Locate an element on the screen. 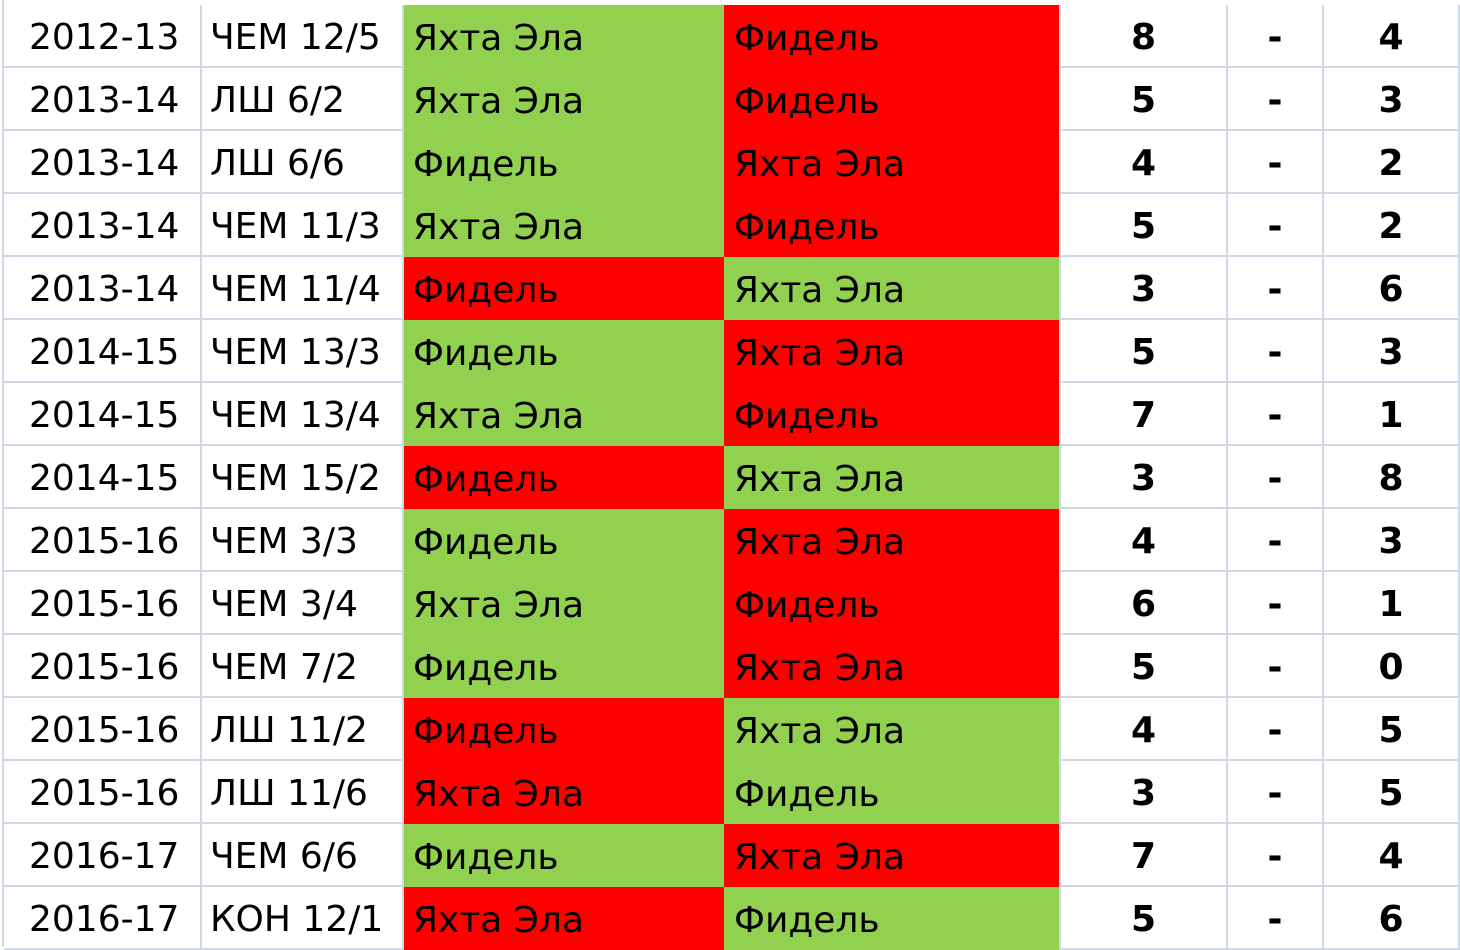 This screenshot has width=1460, height=950. competition-cell: ЧЕМ 3/4 is located at coordinates (303, 603).